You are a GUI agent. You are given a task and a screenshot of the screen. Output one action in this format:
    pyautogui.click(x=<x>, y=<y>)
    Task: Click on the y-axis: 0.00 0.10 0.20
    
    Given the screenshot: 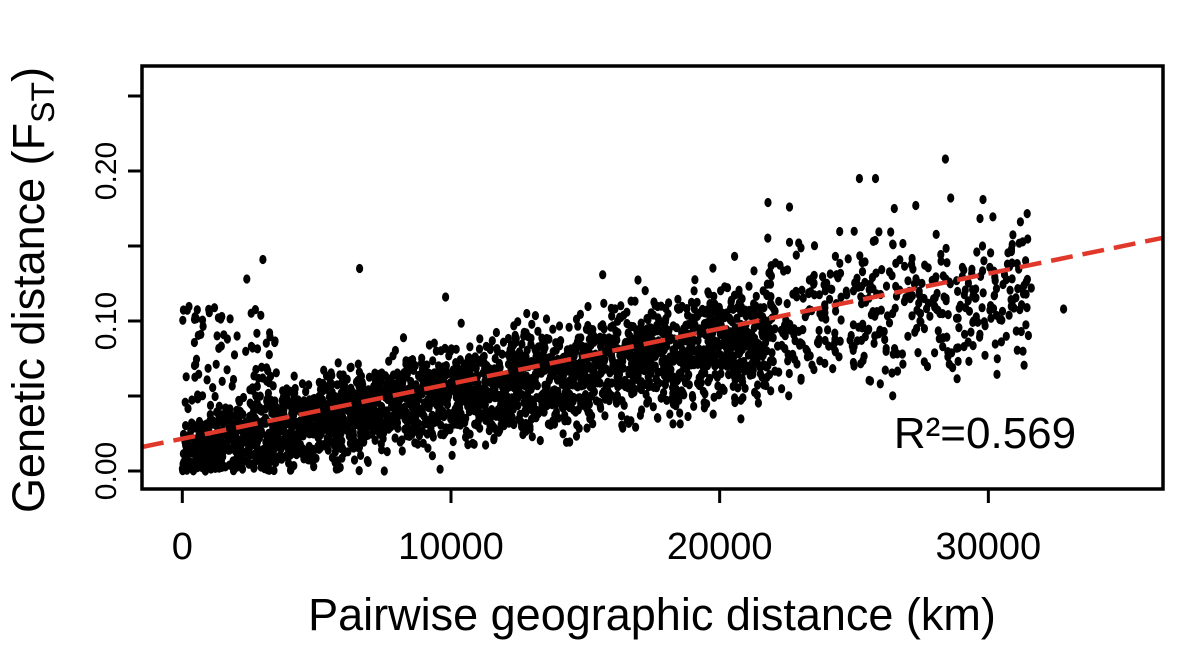 What is the action you would take?
    pyautogui.click(x=116, y=297)
    